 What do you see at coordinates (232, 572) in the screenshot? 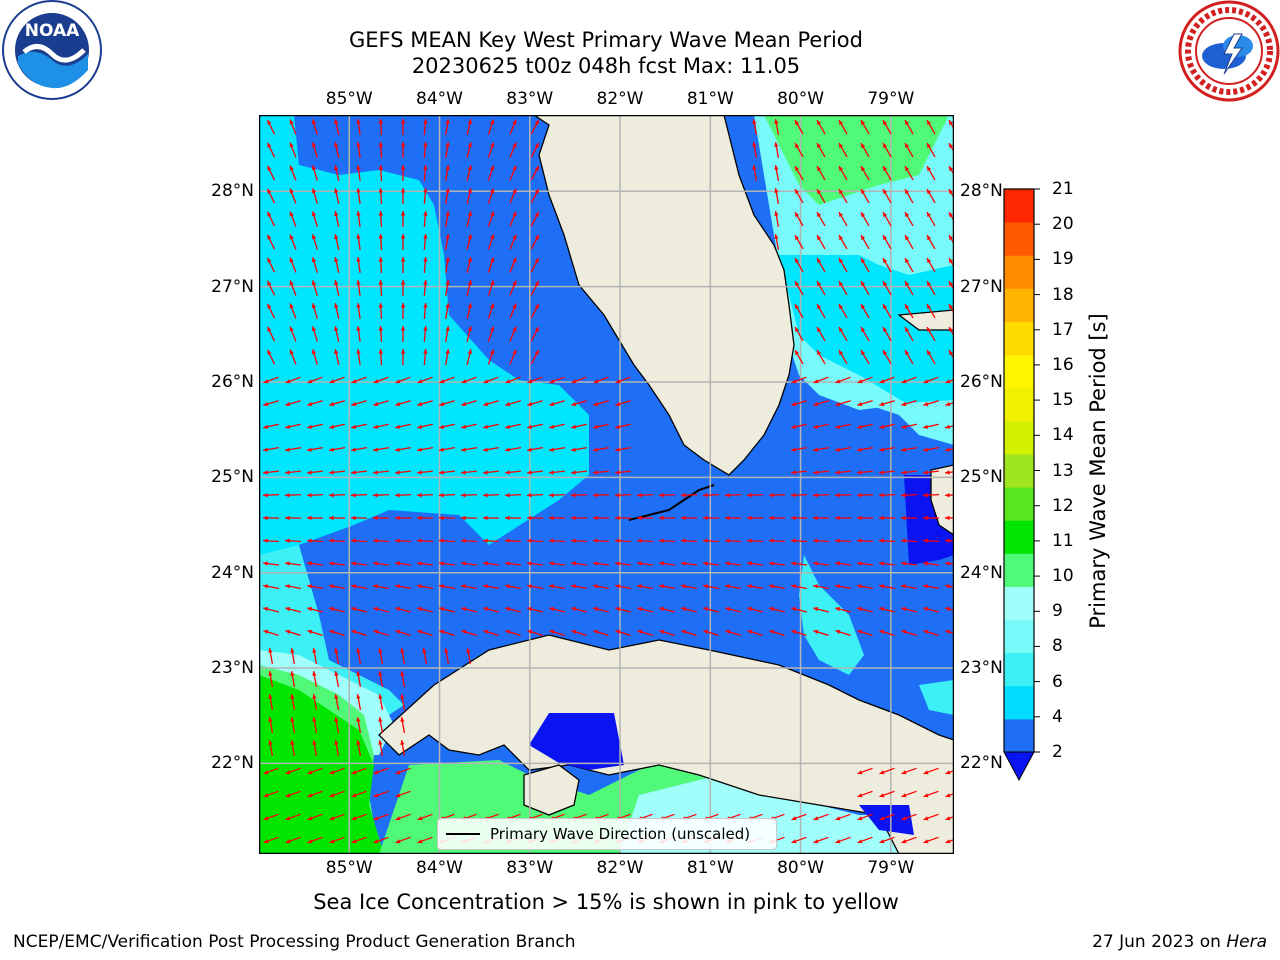
I see `lat-tick-left: 24°N` at bounding box center [232, 572].